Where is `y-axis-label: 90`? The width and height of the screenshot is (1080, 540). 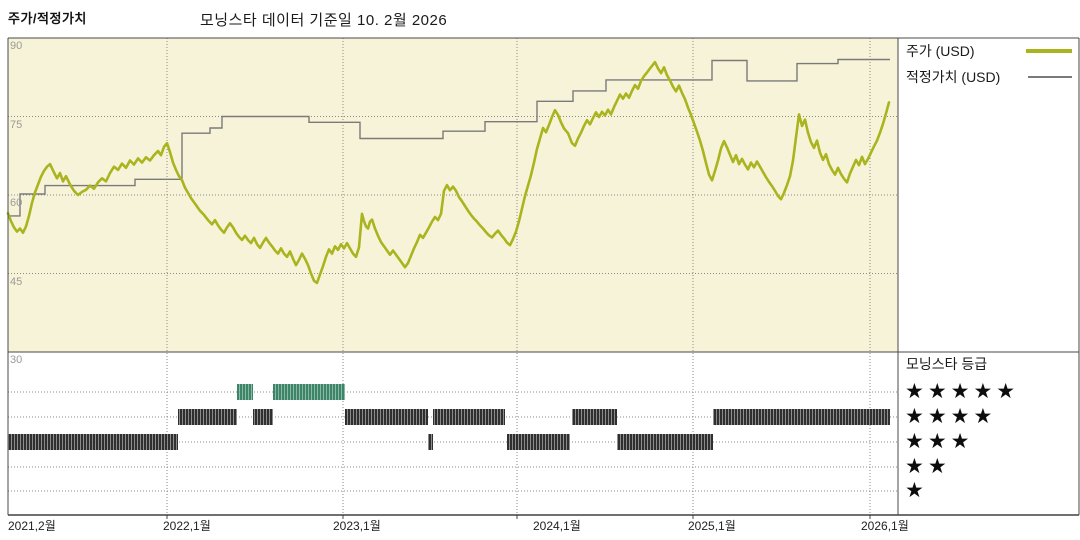 y-axis-label: 90 is located at coordinates (16, 46).